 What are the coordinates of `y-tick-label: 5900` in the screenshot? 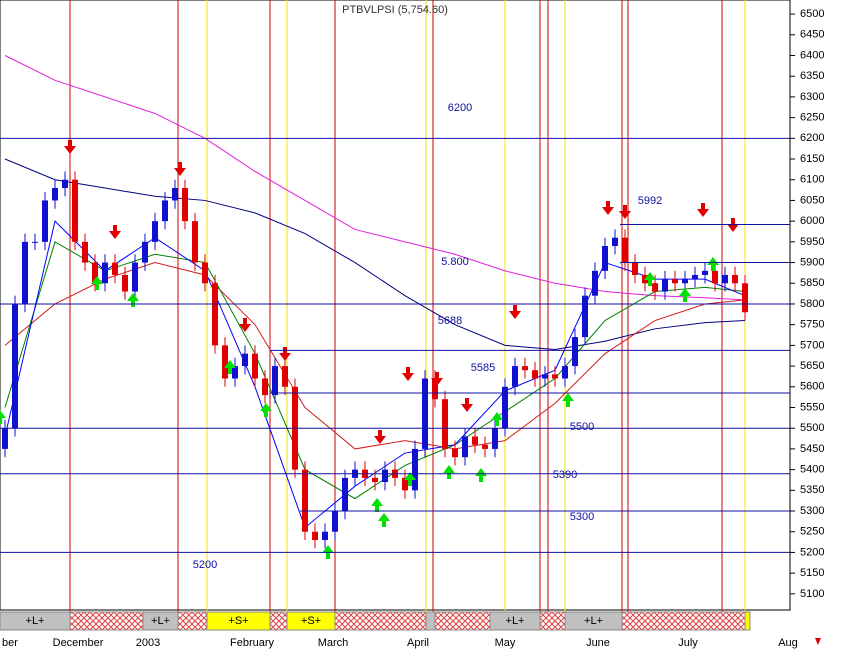 It's located at (812, 262).